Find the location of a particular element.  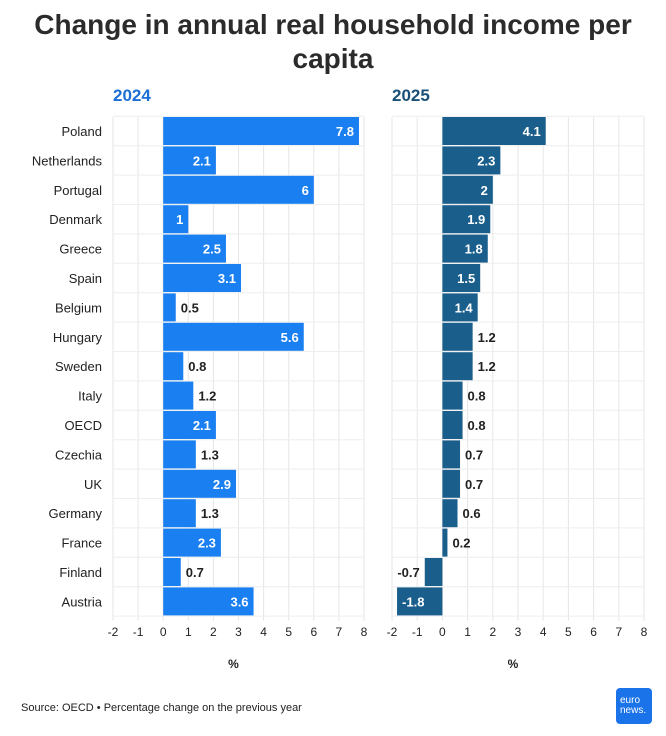

data-label: 3.1 is located at coordinates (227, 278).